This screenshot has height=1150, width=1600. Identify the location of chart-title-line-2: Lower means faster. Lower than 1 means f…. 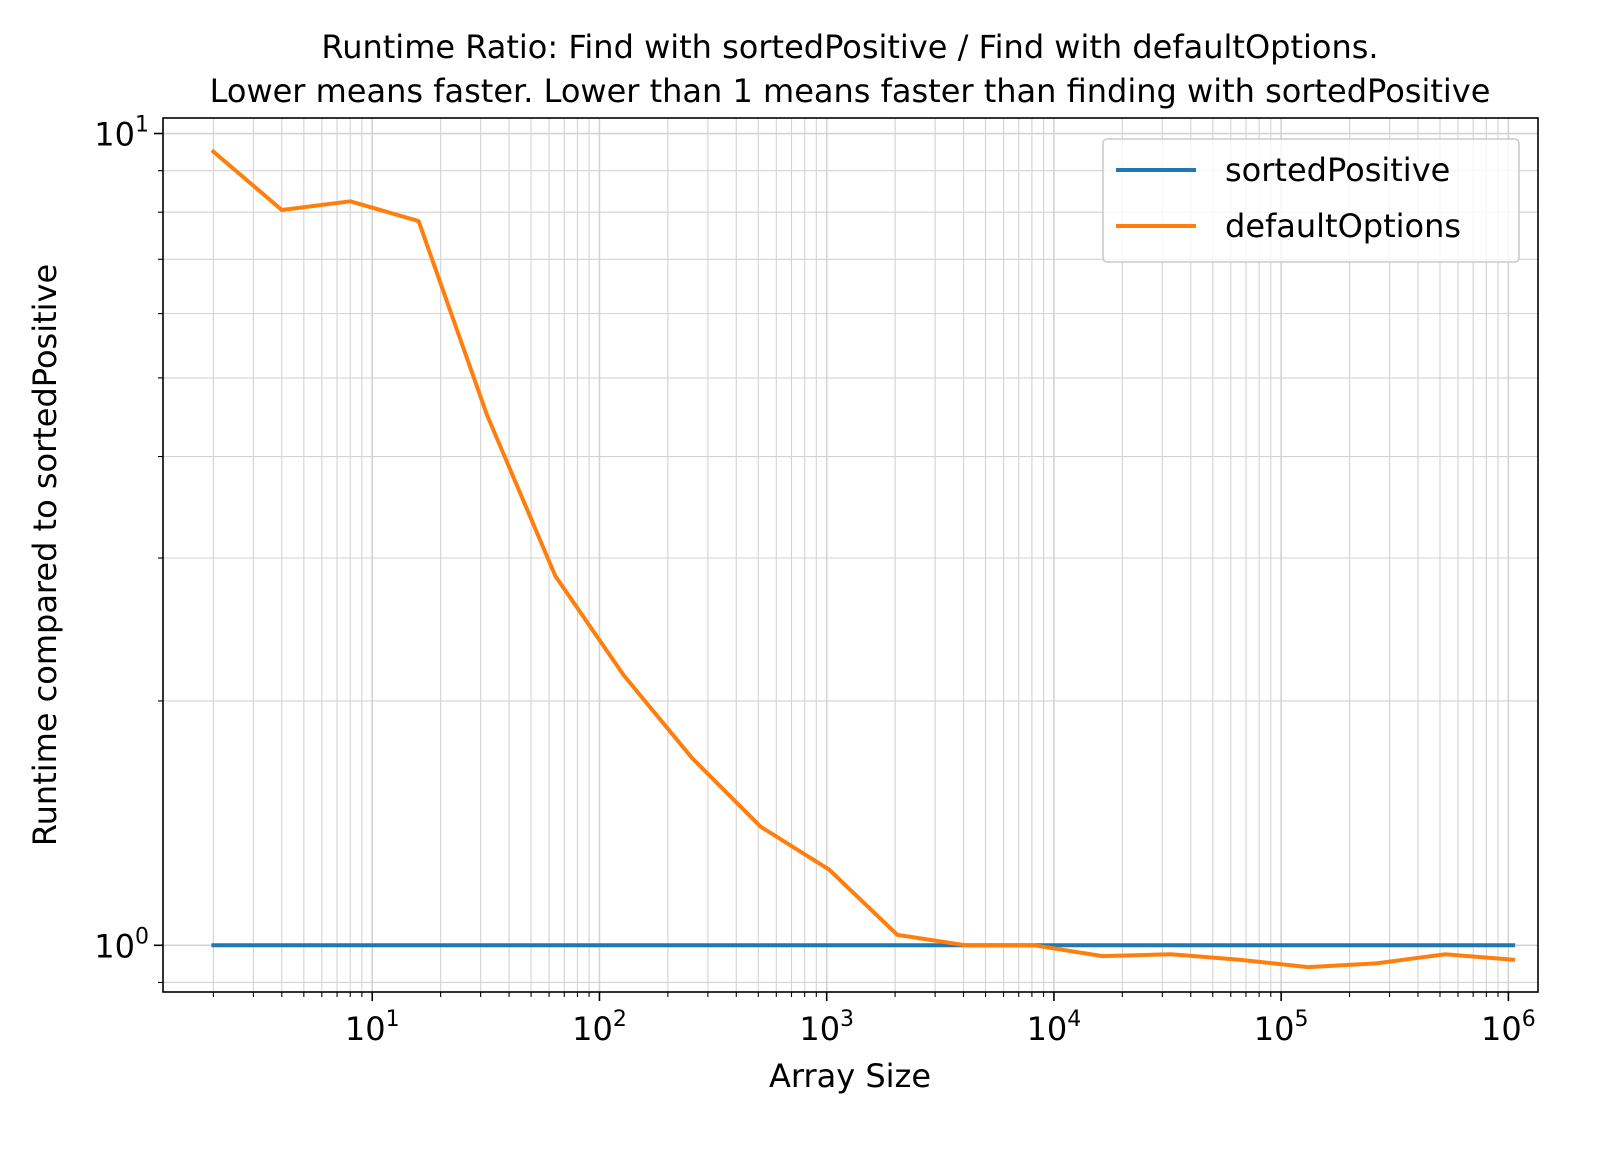
(850, 91).